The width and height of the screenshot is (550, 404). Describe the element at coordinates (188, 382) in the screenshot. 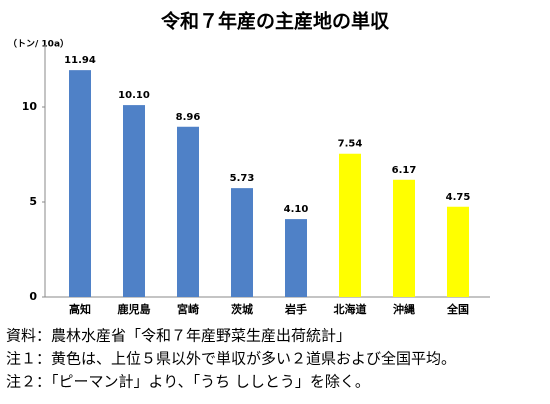

I see `note: 注２：「ピーマン計」より、「うち ししとう」を除く。` at that location.